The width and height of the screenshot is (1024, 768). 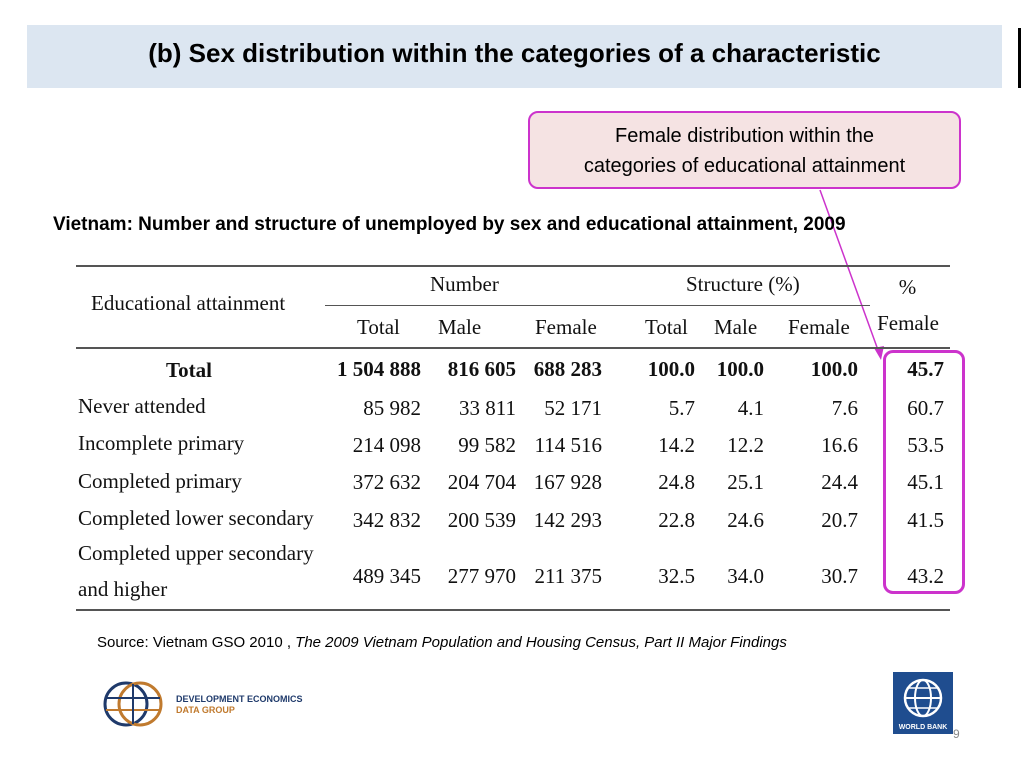 I want to click on row-label: Completed primary, so click(x=160, y=481).